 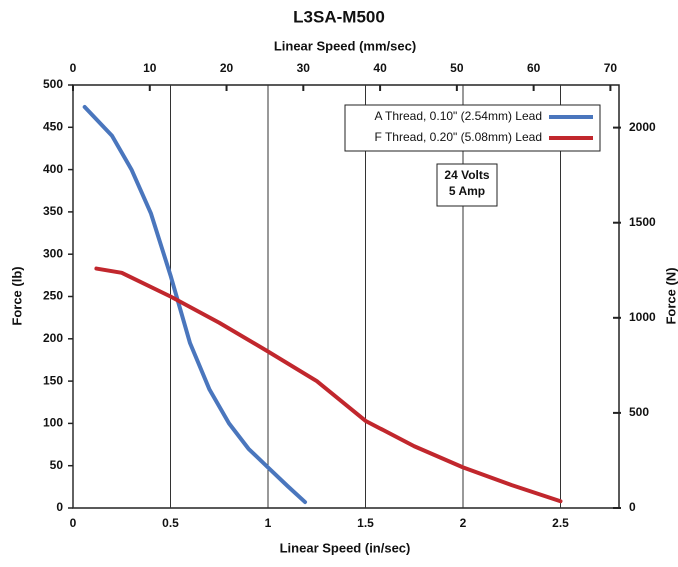 I want to click on y-tick-label: 450, so click(x=53, y=126).